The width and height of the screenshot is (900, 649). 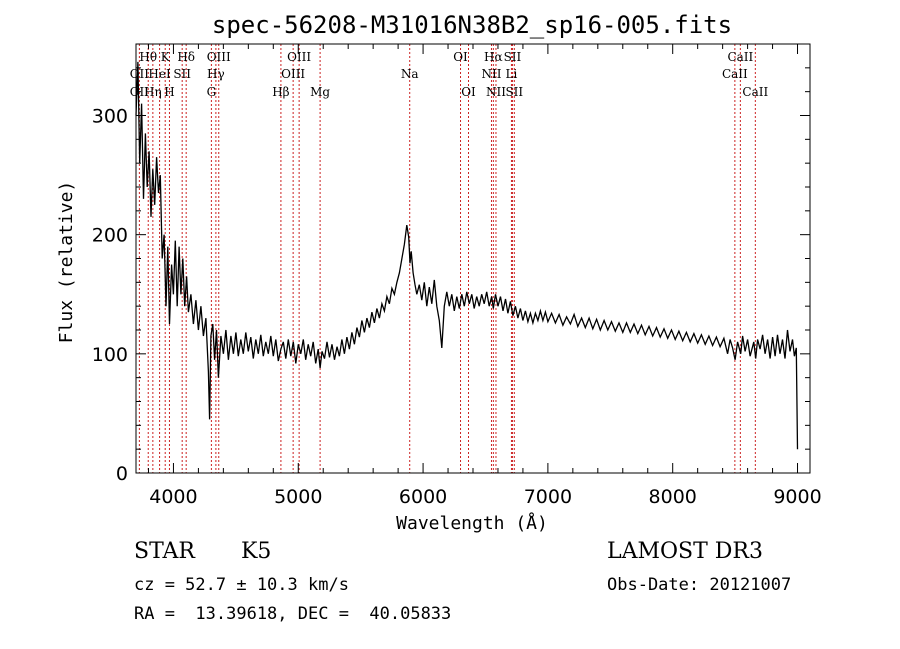 What do you see at coordinates (256, 551) in the screenshot?
I see `object-subclass: K5` at bounding box center [256, 551].